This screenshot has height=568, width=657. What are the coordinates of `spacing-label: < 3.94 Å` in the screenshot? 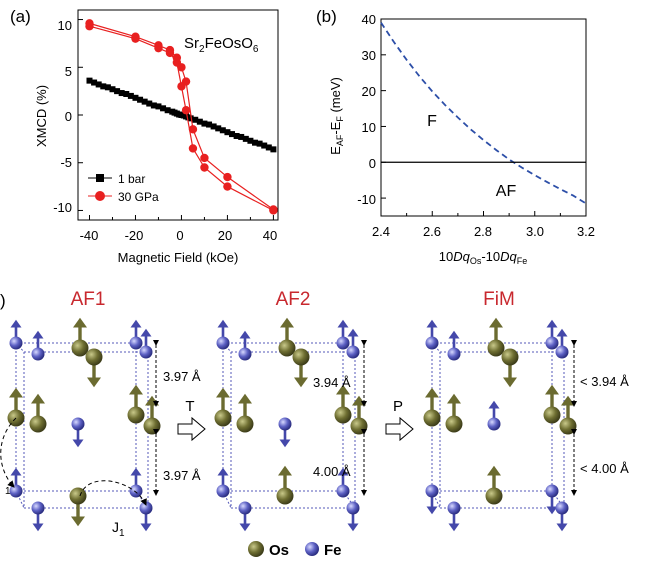 It's located at (604, 381).